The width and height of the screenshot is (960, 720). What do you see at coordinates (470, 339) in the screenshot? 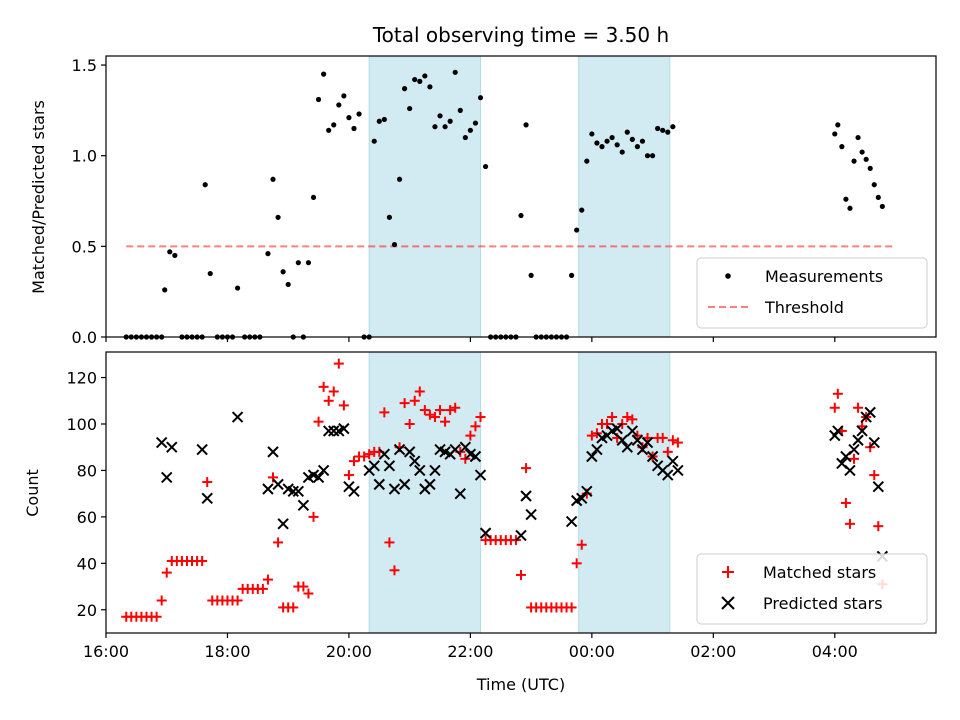
I see `top-x-ticks` at bounding box center [470, 339].